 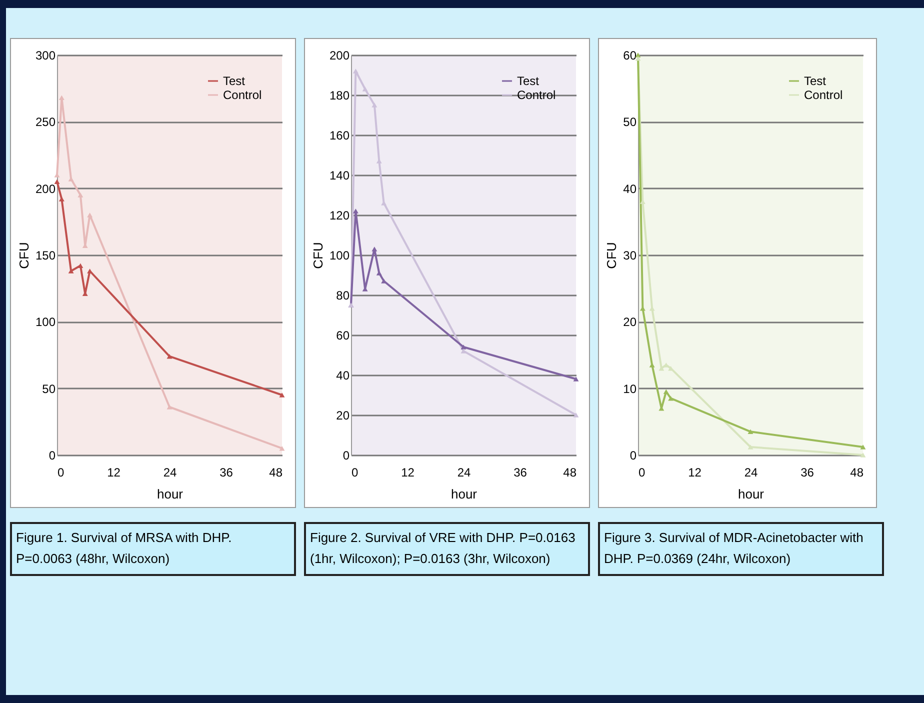 I want to click on y-tick-label: 250, so click(x=45, y=122).